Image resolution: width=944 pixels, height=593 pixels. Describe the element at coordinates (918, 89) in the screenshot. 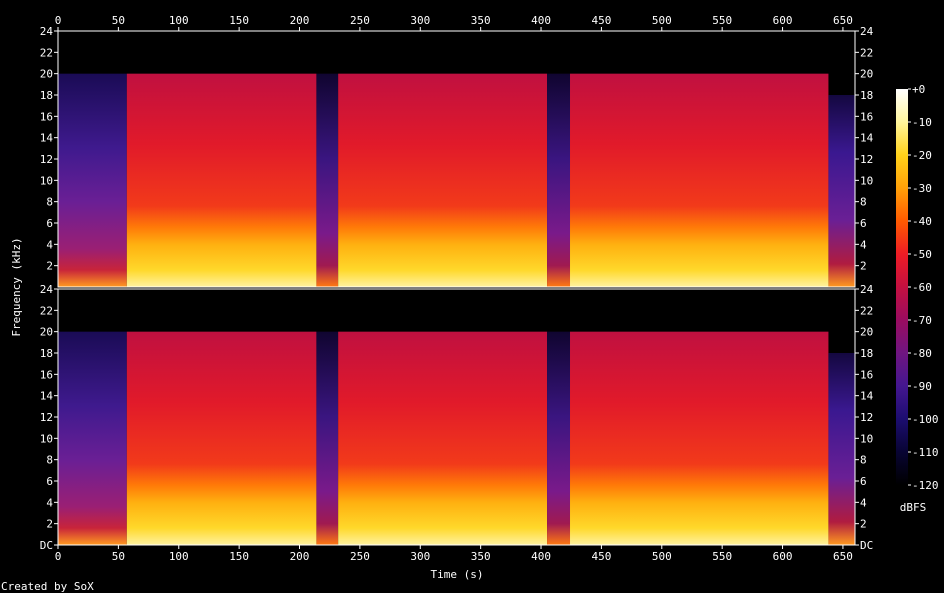

I see `colorbar-tick-label: +0` at that location.